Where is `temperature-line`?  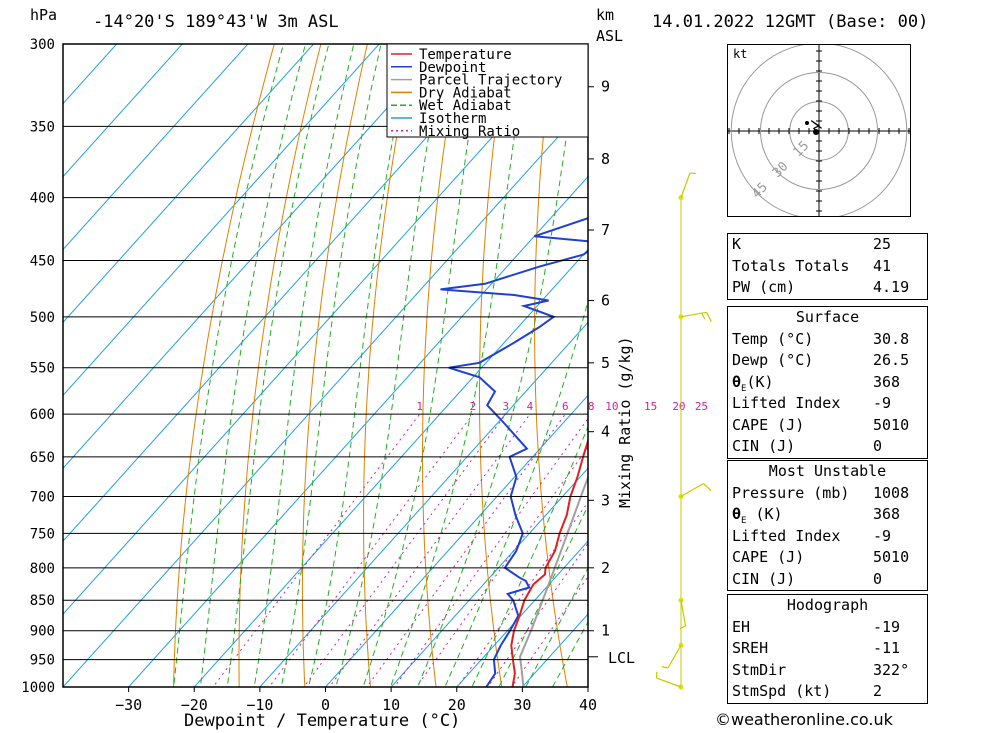
temperature-line is located at coordinates (549, 562).